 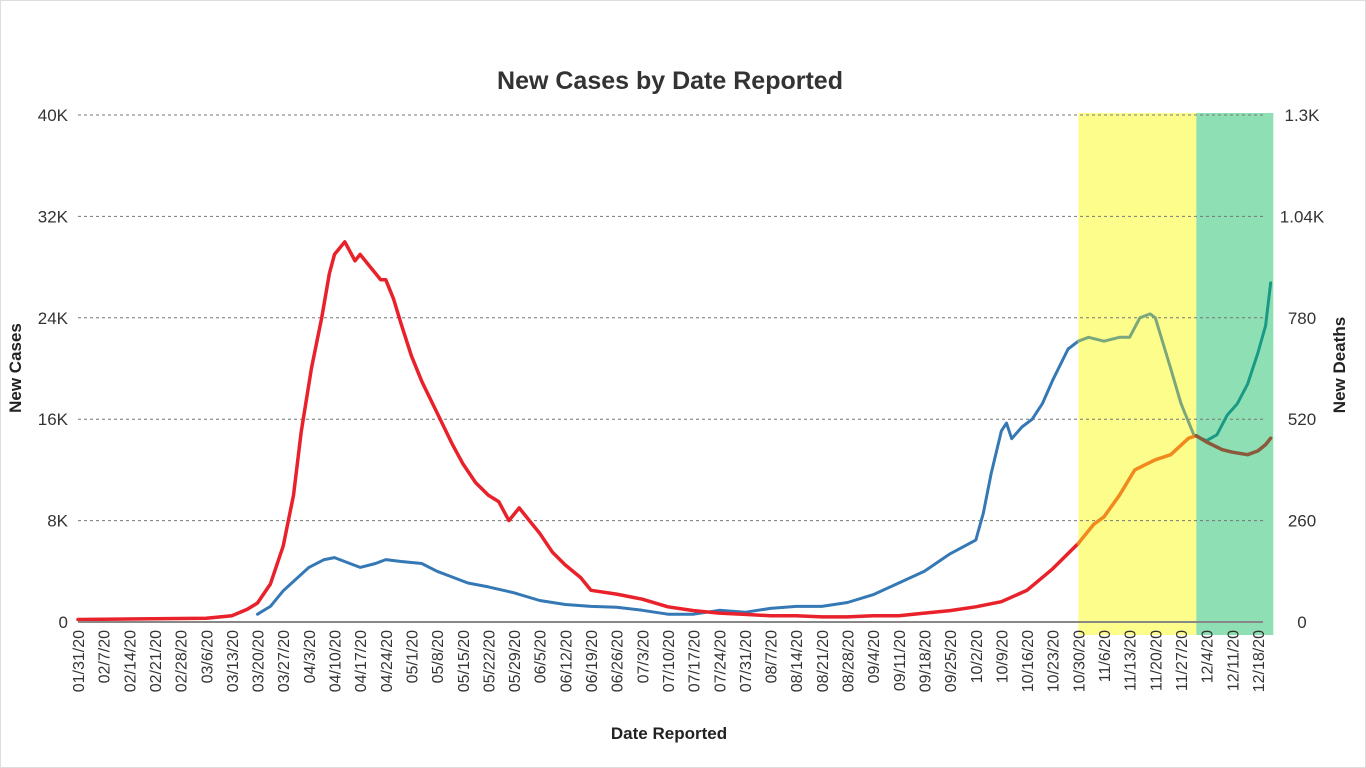 What do you see at coordinates (849, 661) in the screenshot?
I see `x-tick-label: 08/28/20` at bounding box center [849, 661].